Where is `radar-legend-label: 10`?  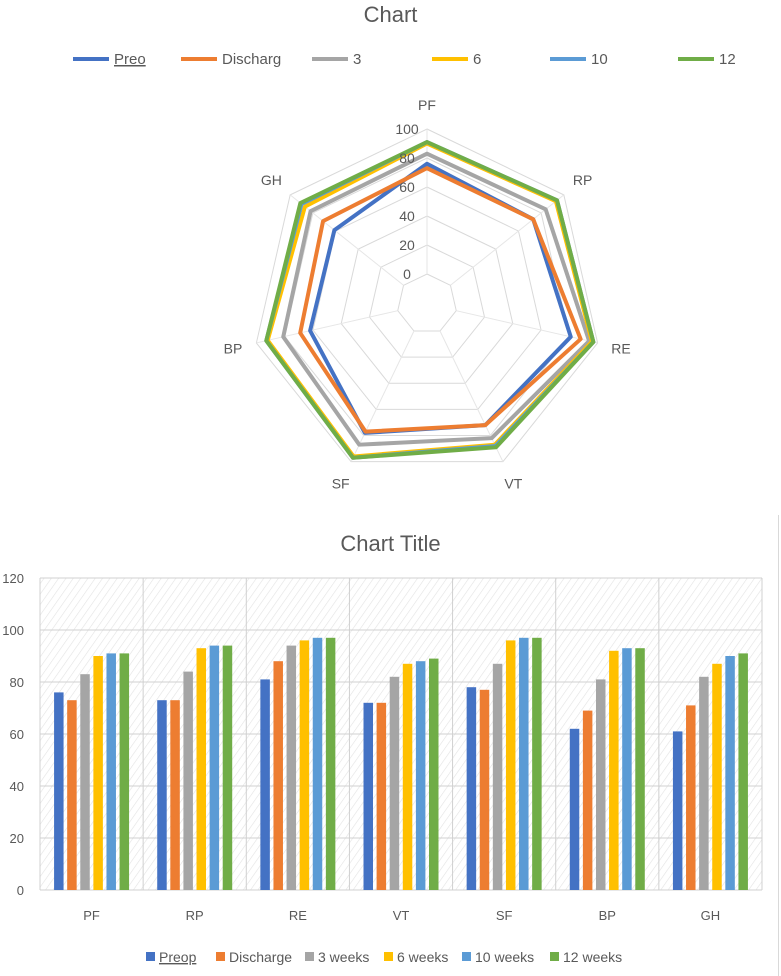 radar-legend-label: 10 is located at coordinates (599, 59).